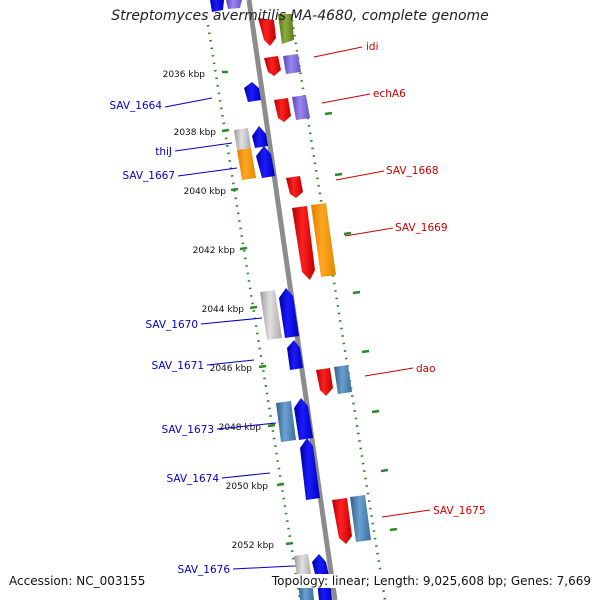 The image size is (600, 600). What do you see at coordinates (192, 479) in the screenshot?
I see `gene-label-sav-1674: SAV_1674` at bounding box center [192, 479].